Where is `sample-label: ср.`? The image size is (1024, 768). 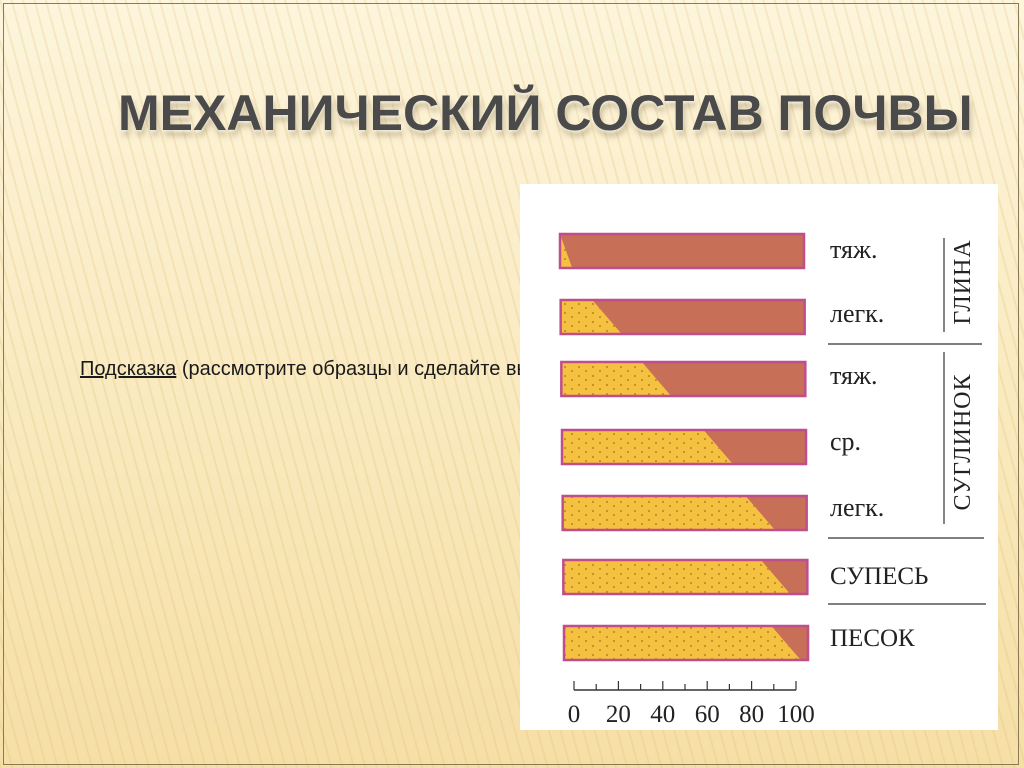
sample-label: ср. is located at coordinates (845, 441).